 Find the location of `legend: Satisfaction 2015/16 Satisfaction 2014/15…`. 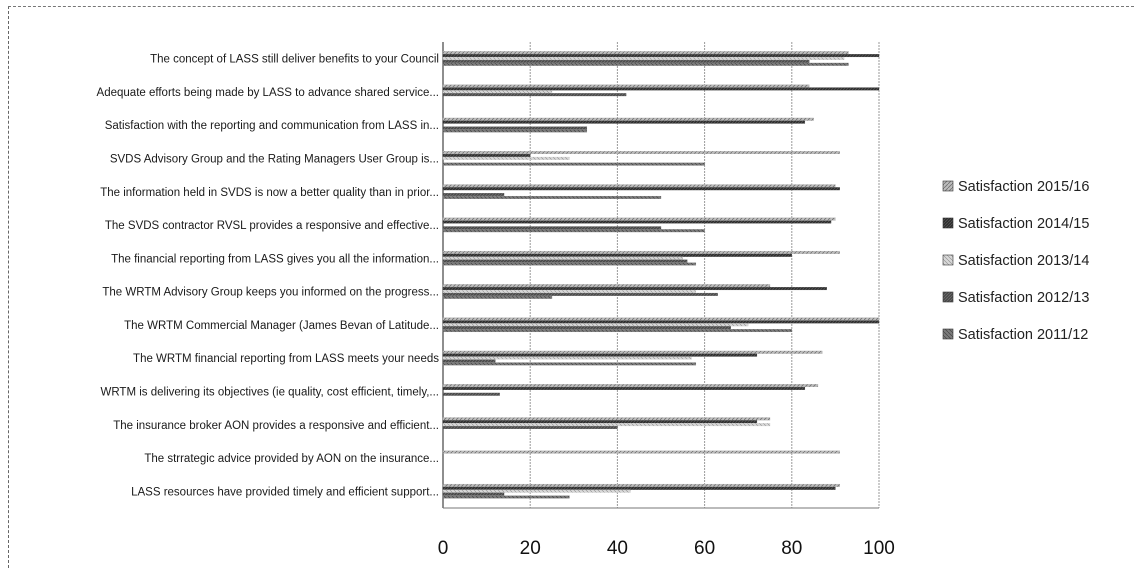

legend: Satisfaction 2015/16 Satisfaction 2014/15… is located at coordinates (1015, 261).